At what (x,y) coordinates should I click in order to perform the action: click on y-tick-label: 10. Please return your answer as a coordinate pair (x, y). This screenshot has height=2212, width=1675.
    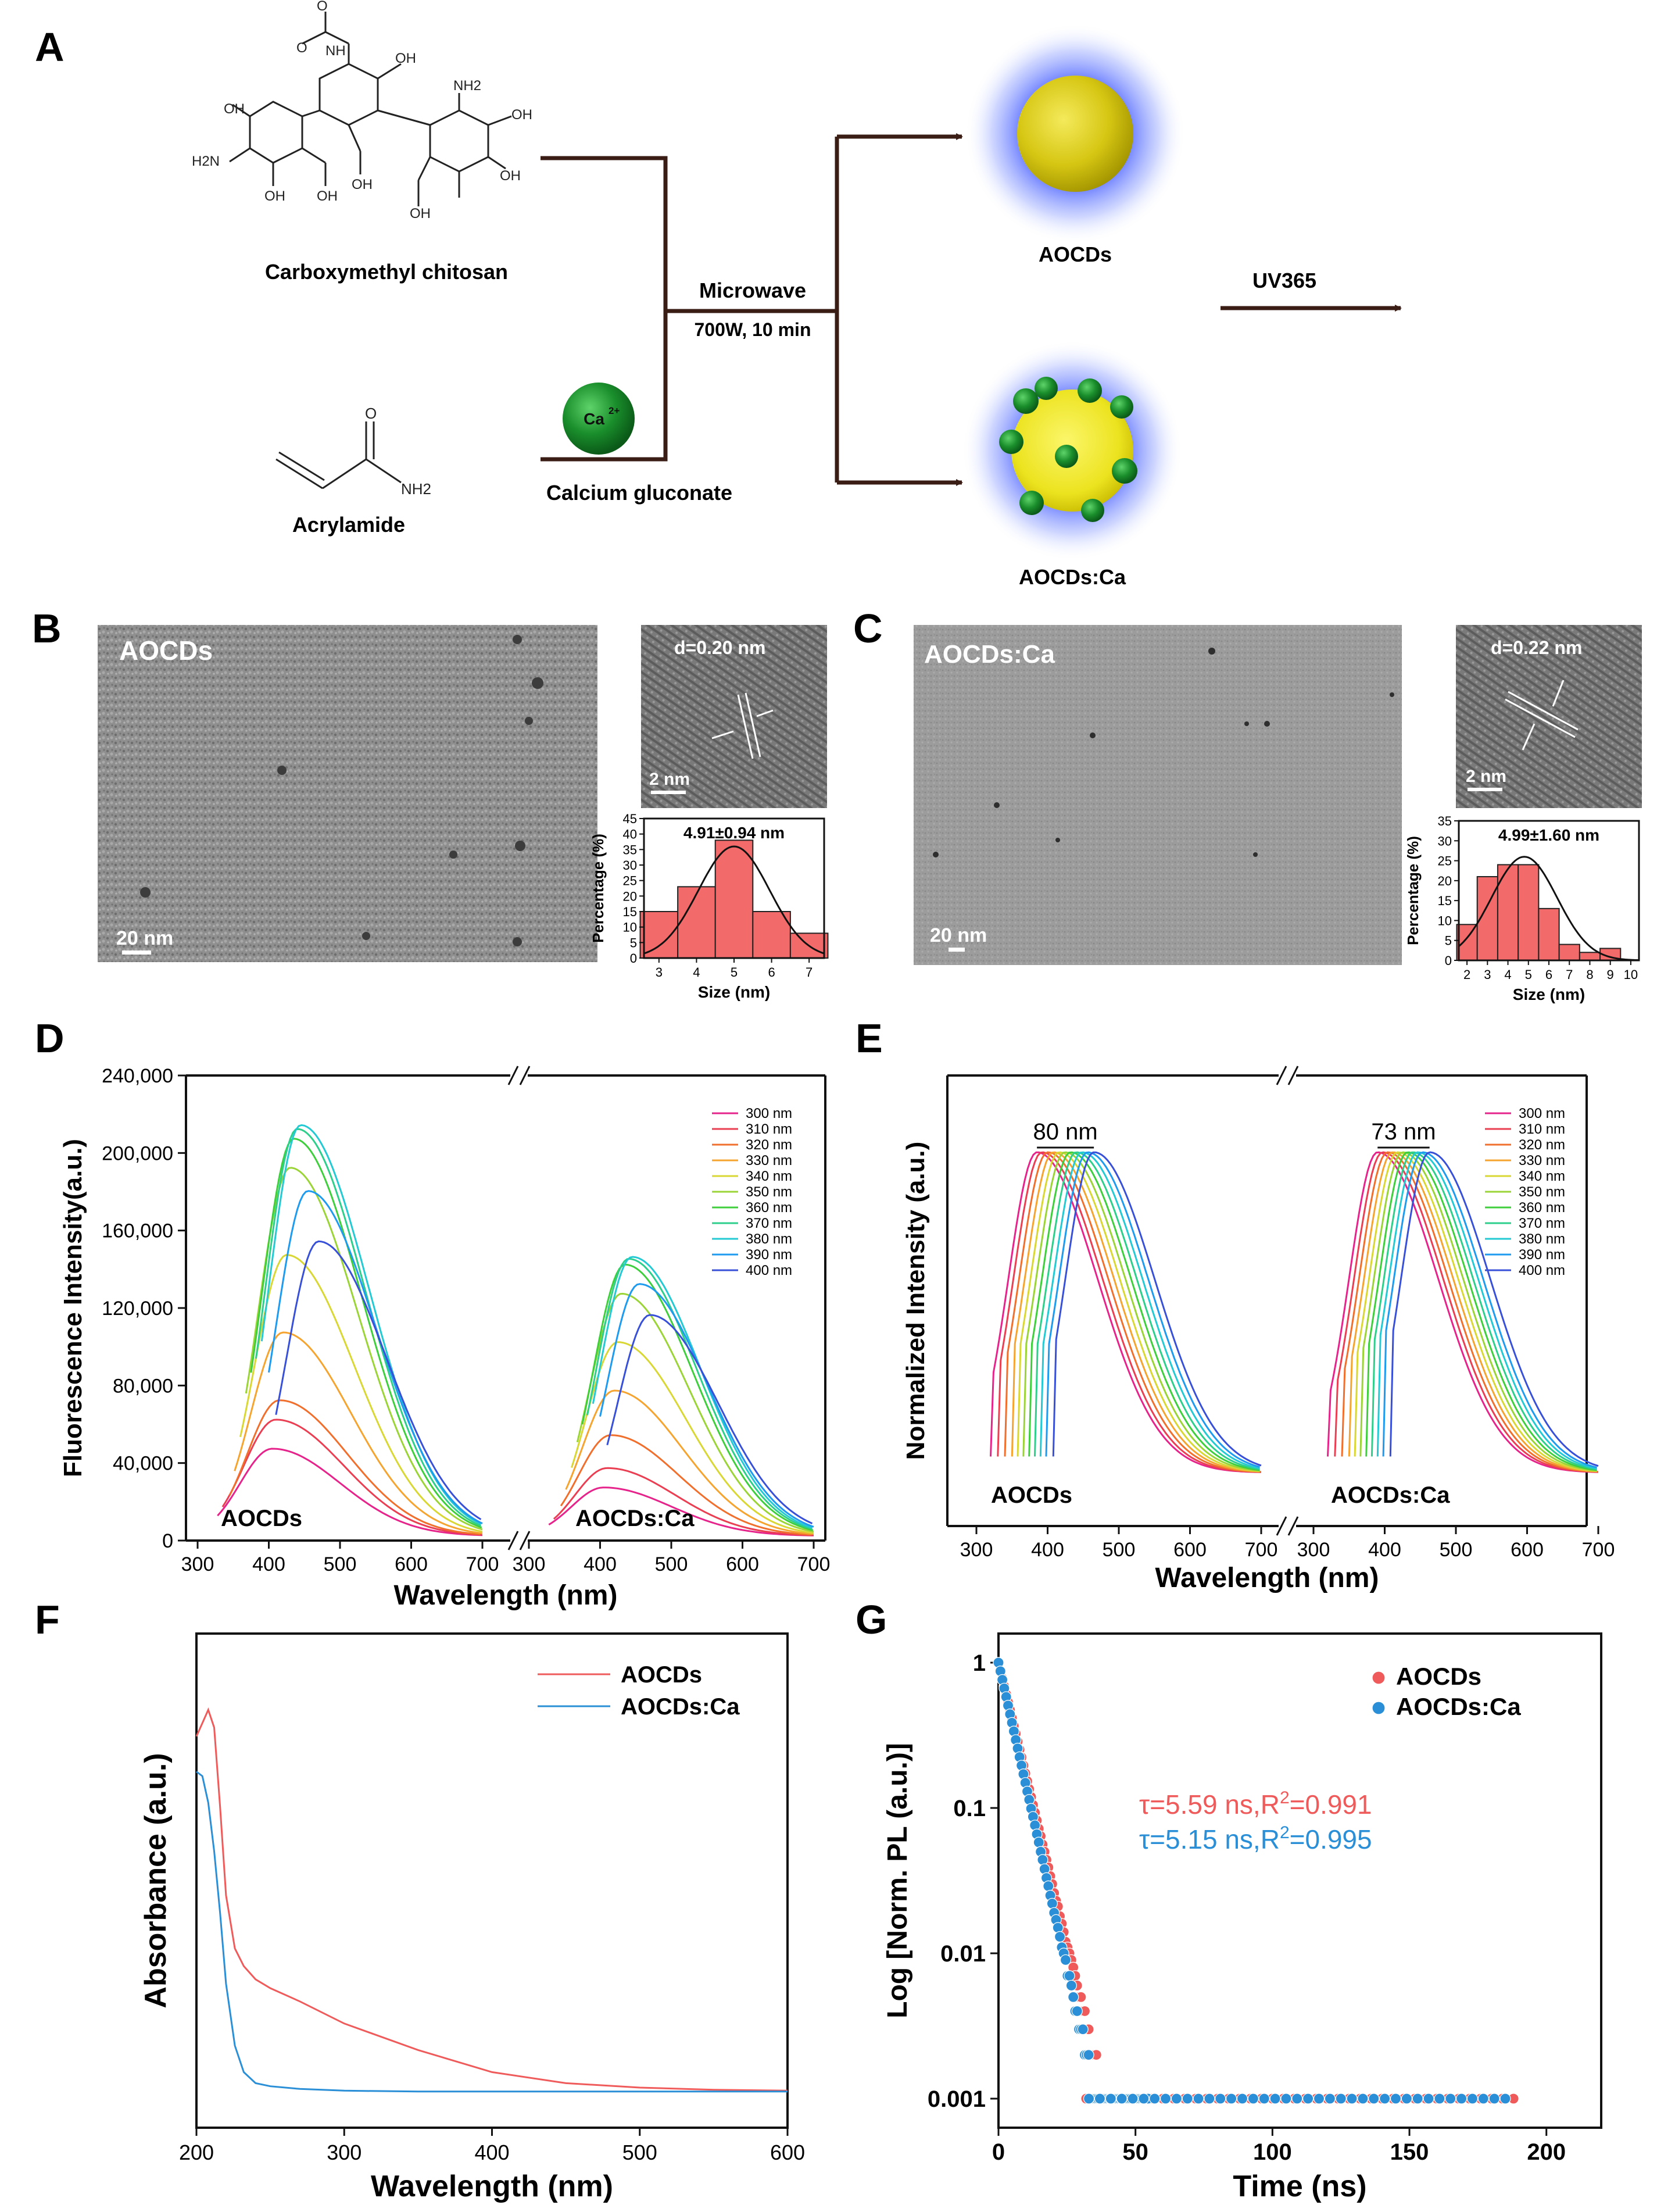
    Looking at the image, I should click on (1445, 920).